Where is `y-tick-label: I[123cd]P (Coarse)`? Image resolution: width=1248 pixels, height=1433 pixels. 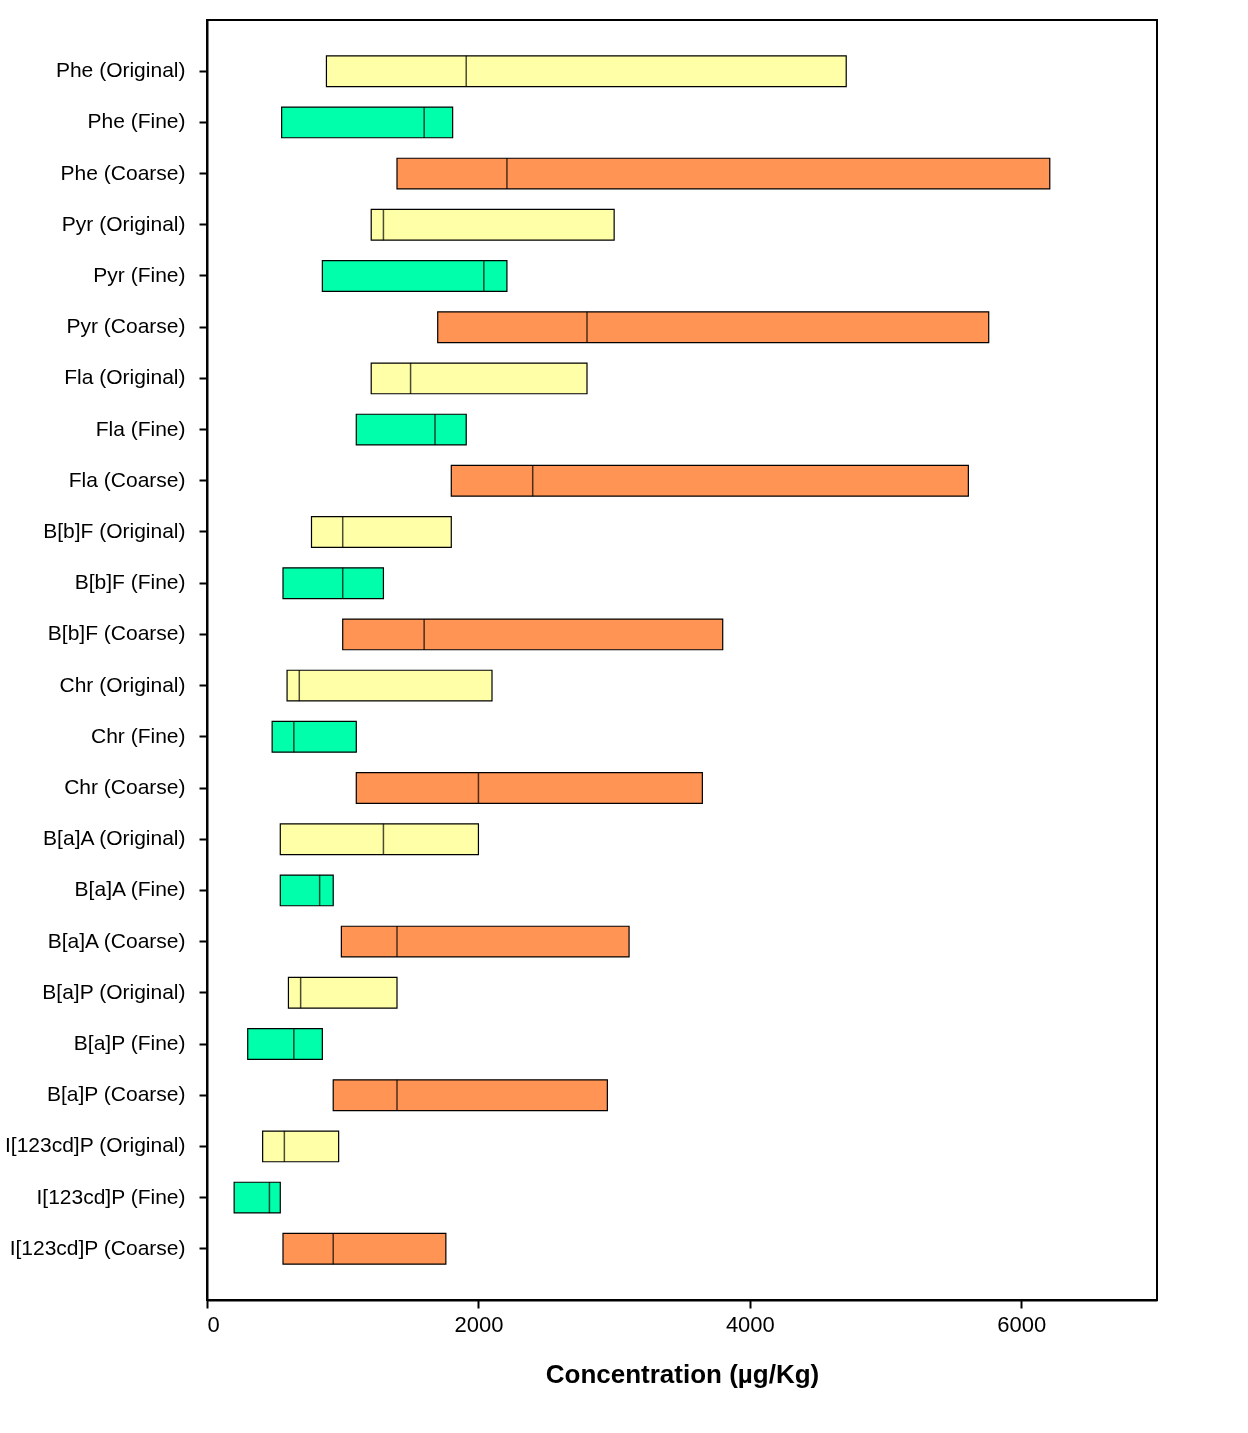
y-tick-label: I[123cd]P (Coarse) is located at coordinates (97, 1247).